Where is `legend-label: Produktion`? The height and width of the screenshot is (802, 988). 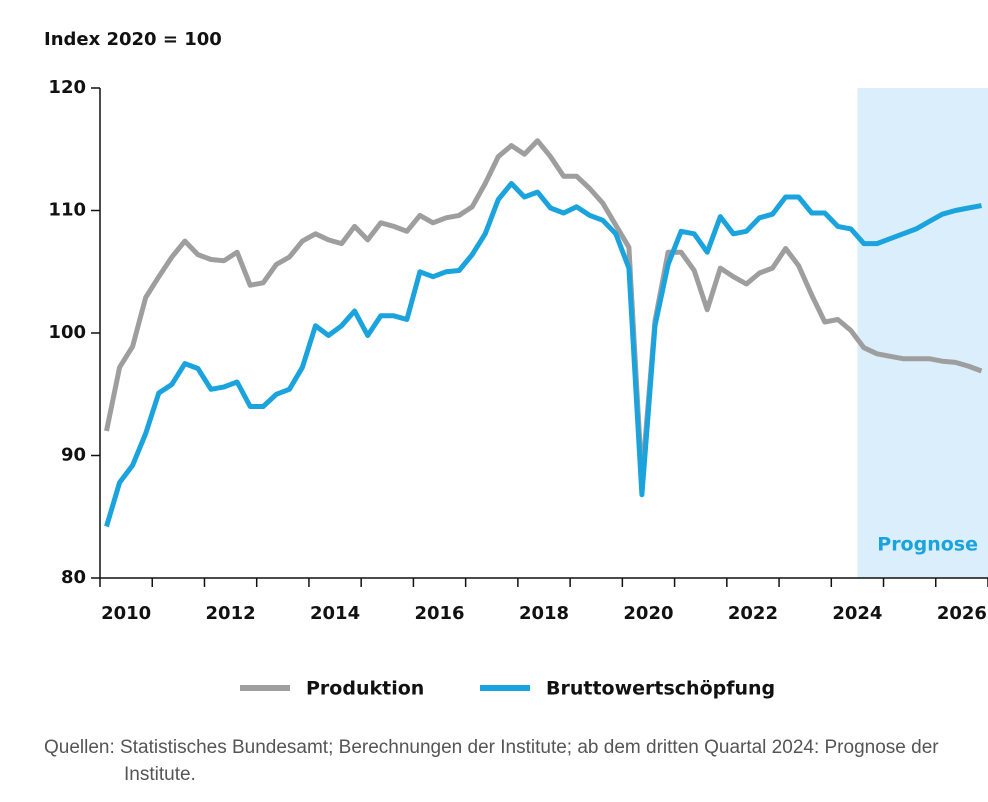
legend-label: Produktion is located at coordinates (365, 689).